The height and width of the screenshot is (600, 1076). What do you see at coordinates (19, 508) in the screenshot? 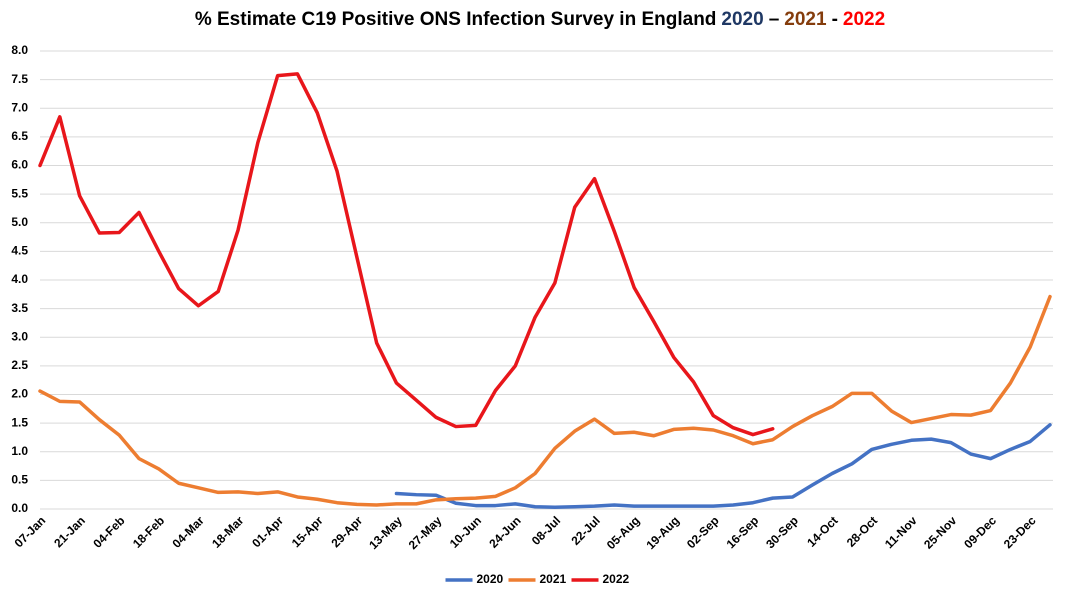
I see `y-tick-label: 0.0` at bounding box center [19, 508].